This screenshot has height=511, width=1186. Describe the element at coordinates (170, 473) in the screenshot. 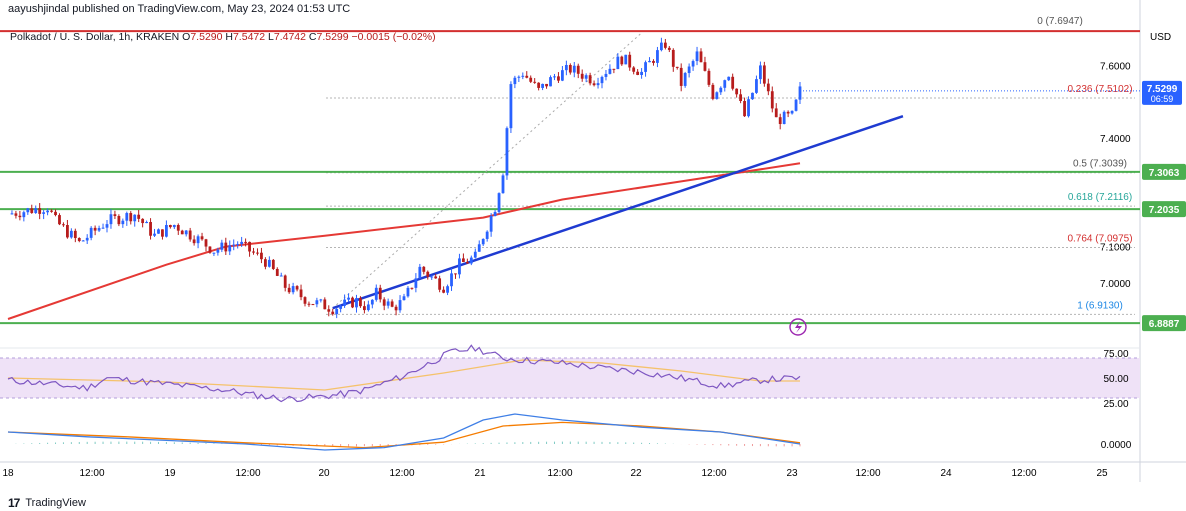

I see `x-tick-label: 19` at that location.